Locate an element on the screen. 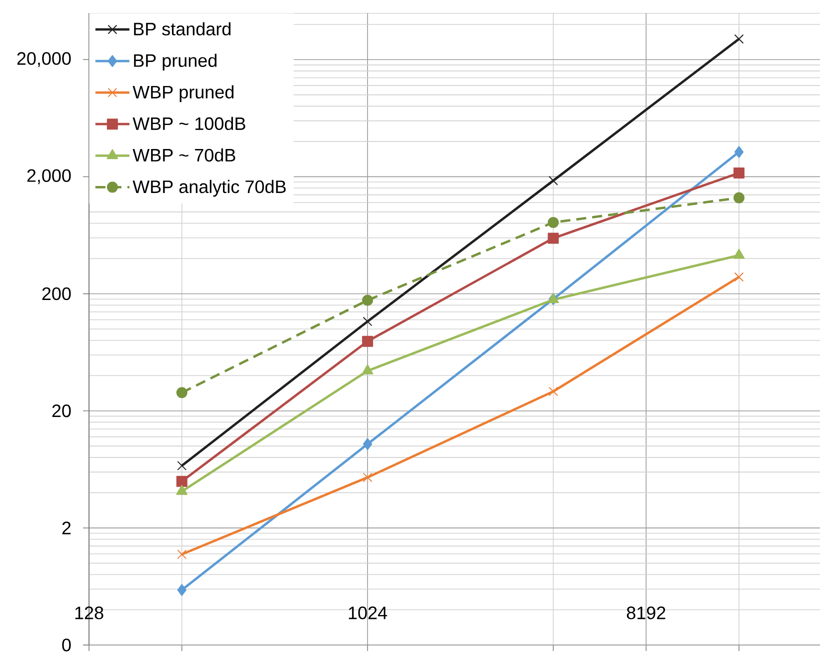 This screenshot has height=657, width=824. legend-label: BP pruned is located at coordinates (175, 62).